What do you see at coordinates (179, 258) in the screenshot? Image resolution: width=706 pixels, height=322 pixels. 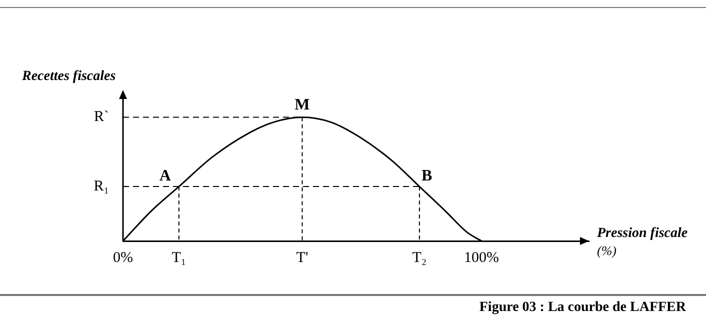 I see `x-tick-label: T₁` at bounding box center [179, 258].